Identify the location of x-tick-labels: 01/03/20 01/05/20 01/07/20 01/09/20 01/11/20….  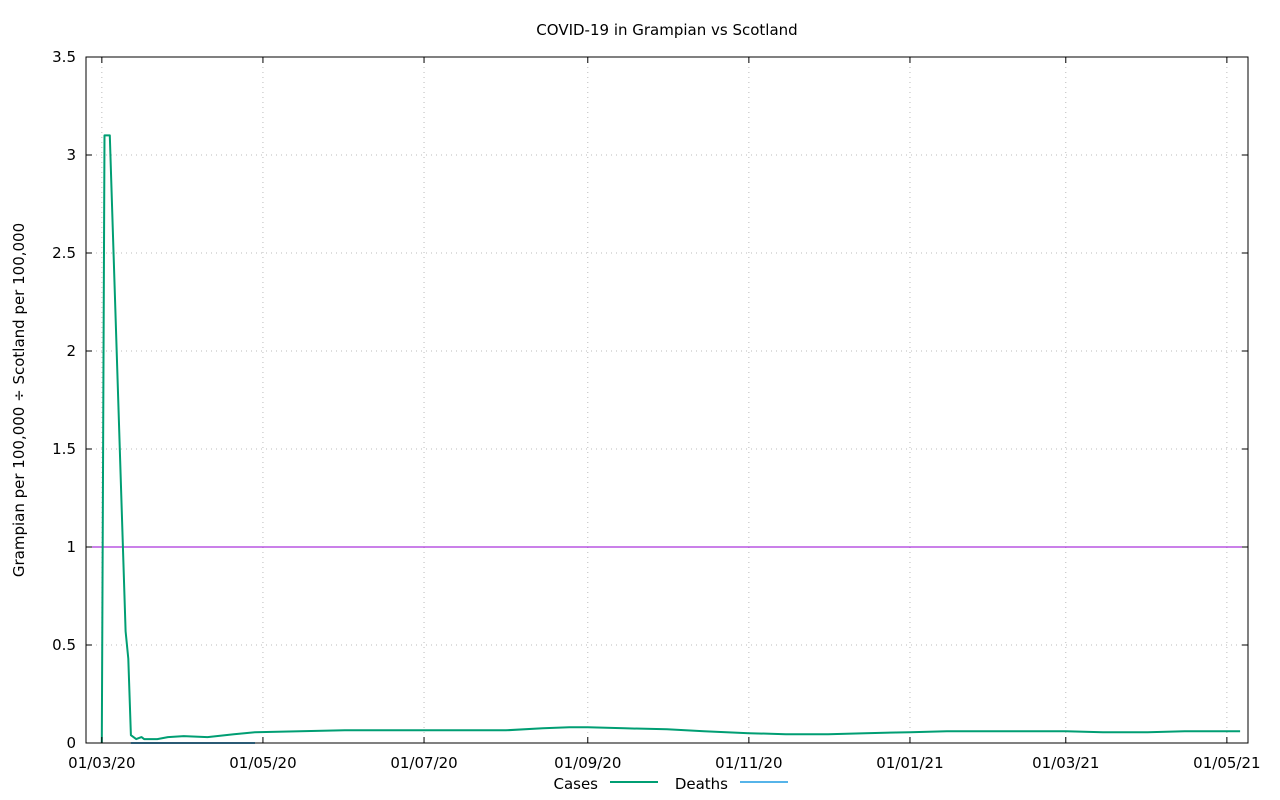
(664, 763).